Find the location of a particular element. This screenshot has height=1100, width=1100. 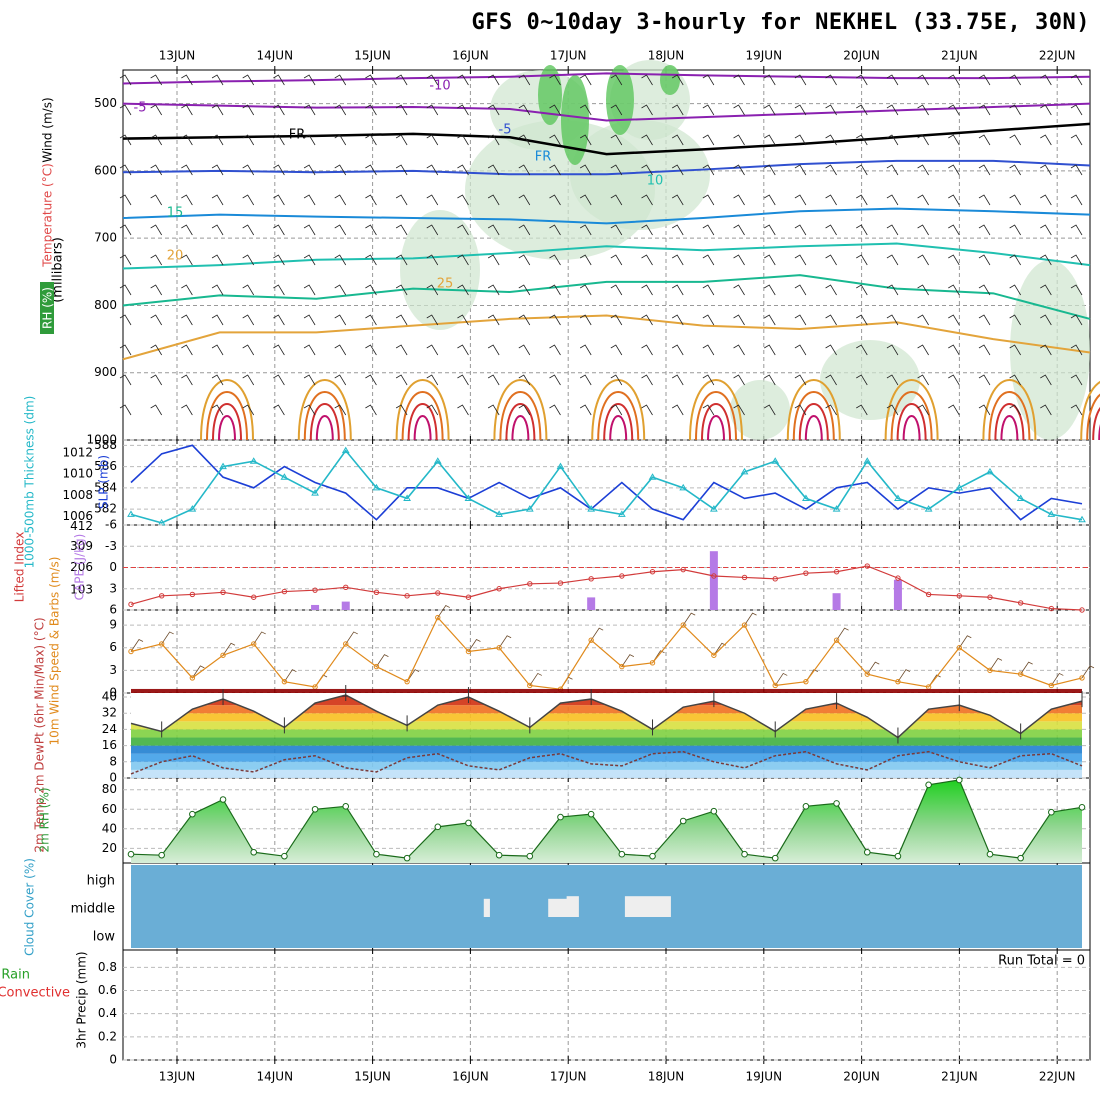

slp-axis-label: SLP (mb) is located at coordinates (104, 482).